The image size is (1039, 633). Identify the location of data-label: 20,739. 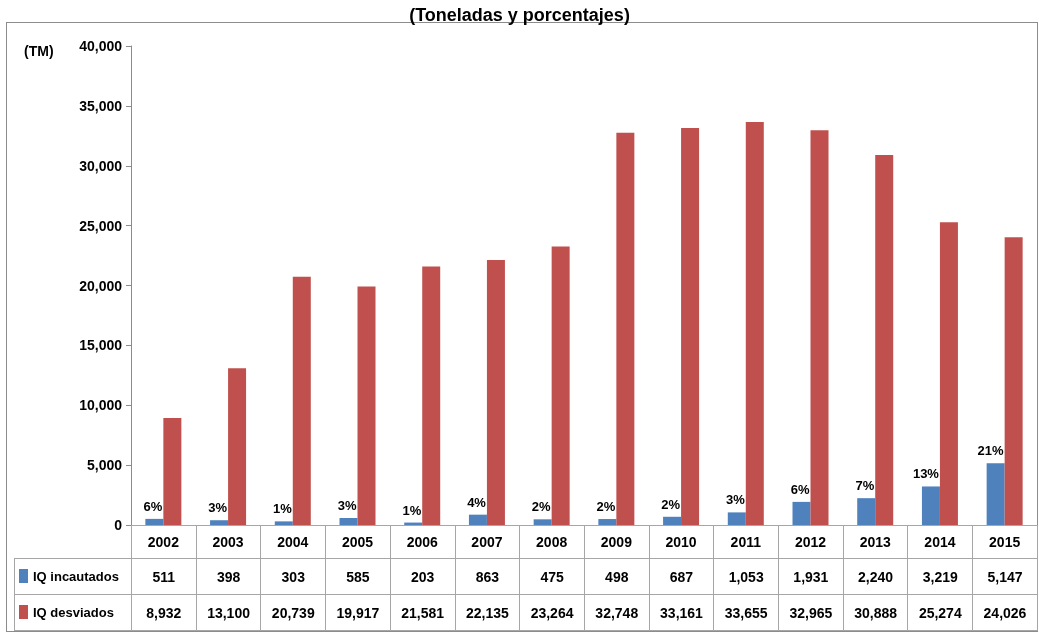
(293, 612).